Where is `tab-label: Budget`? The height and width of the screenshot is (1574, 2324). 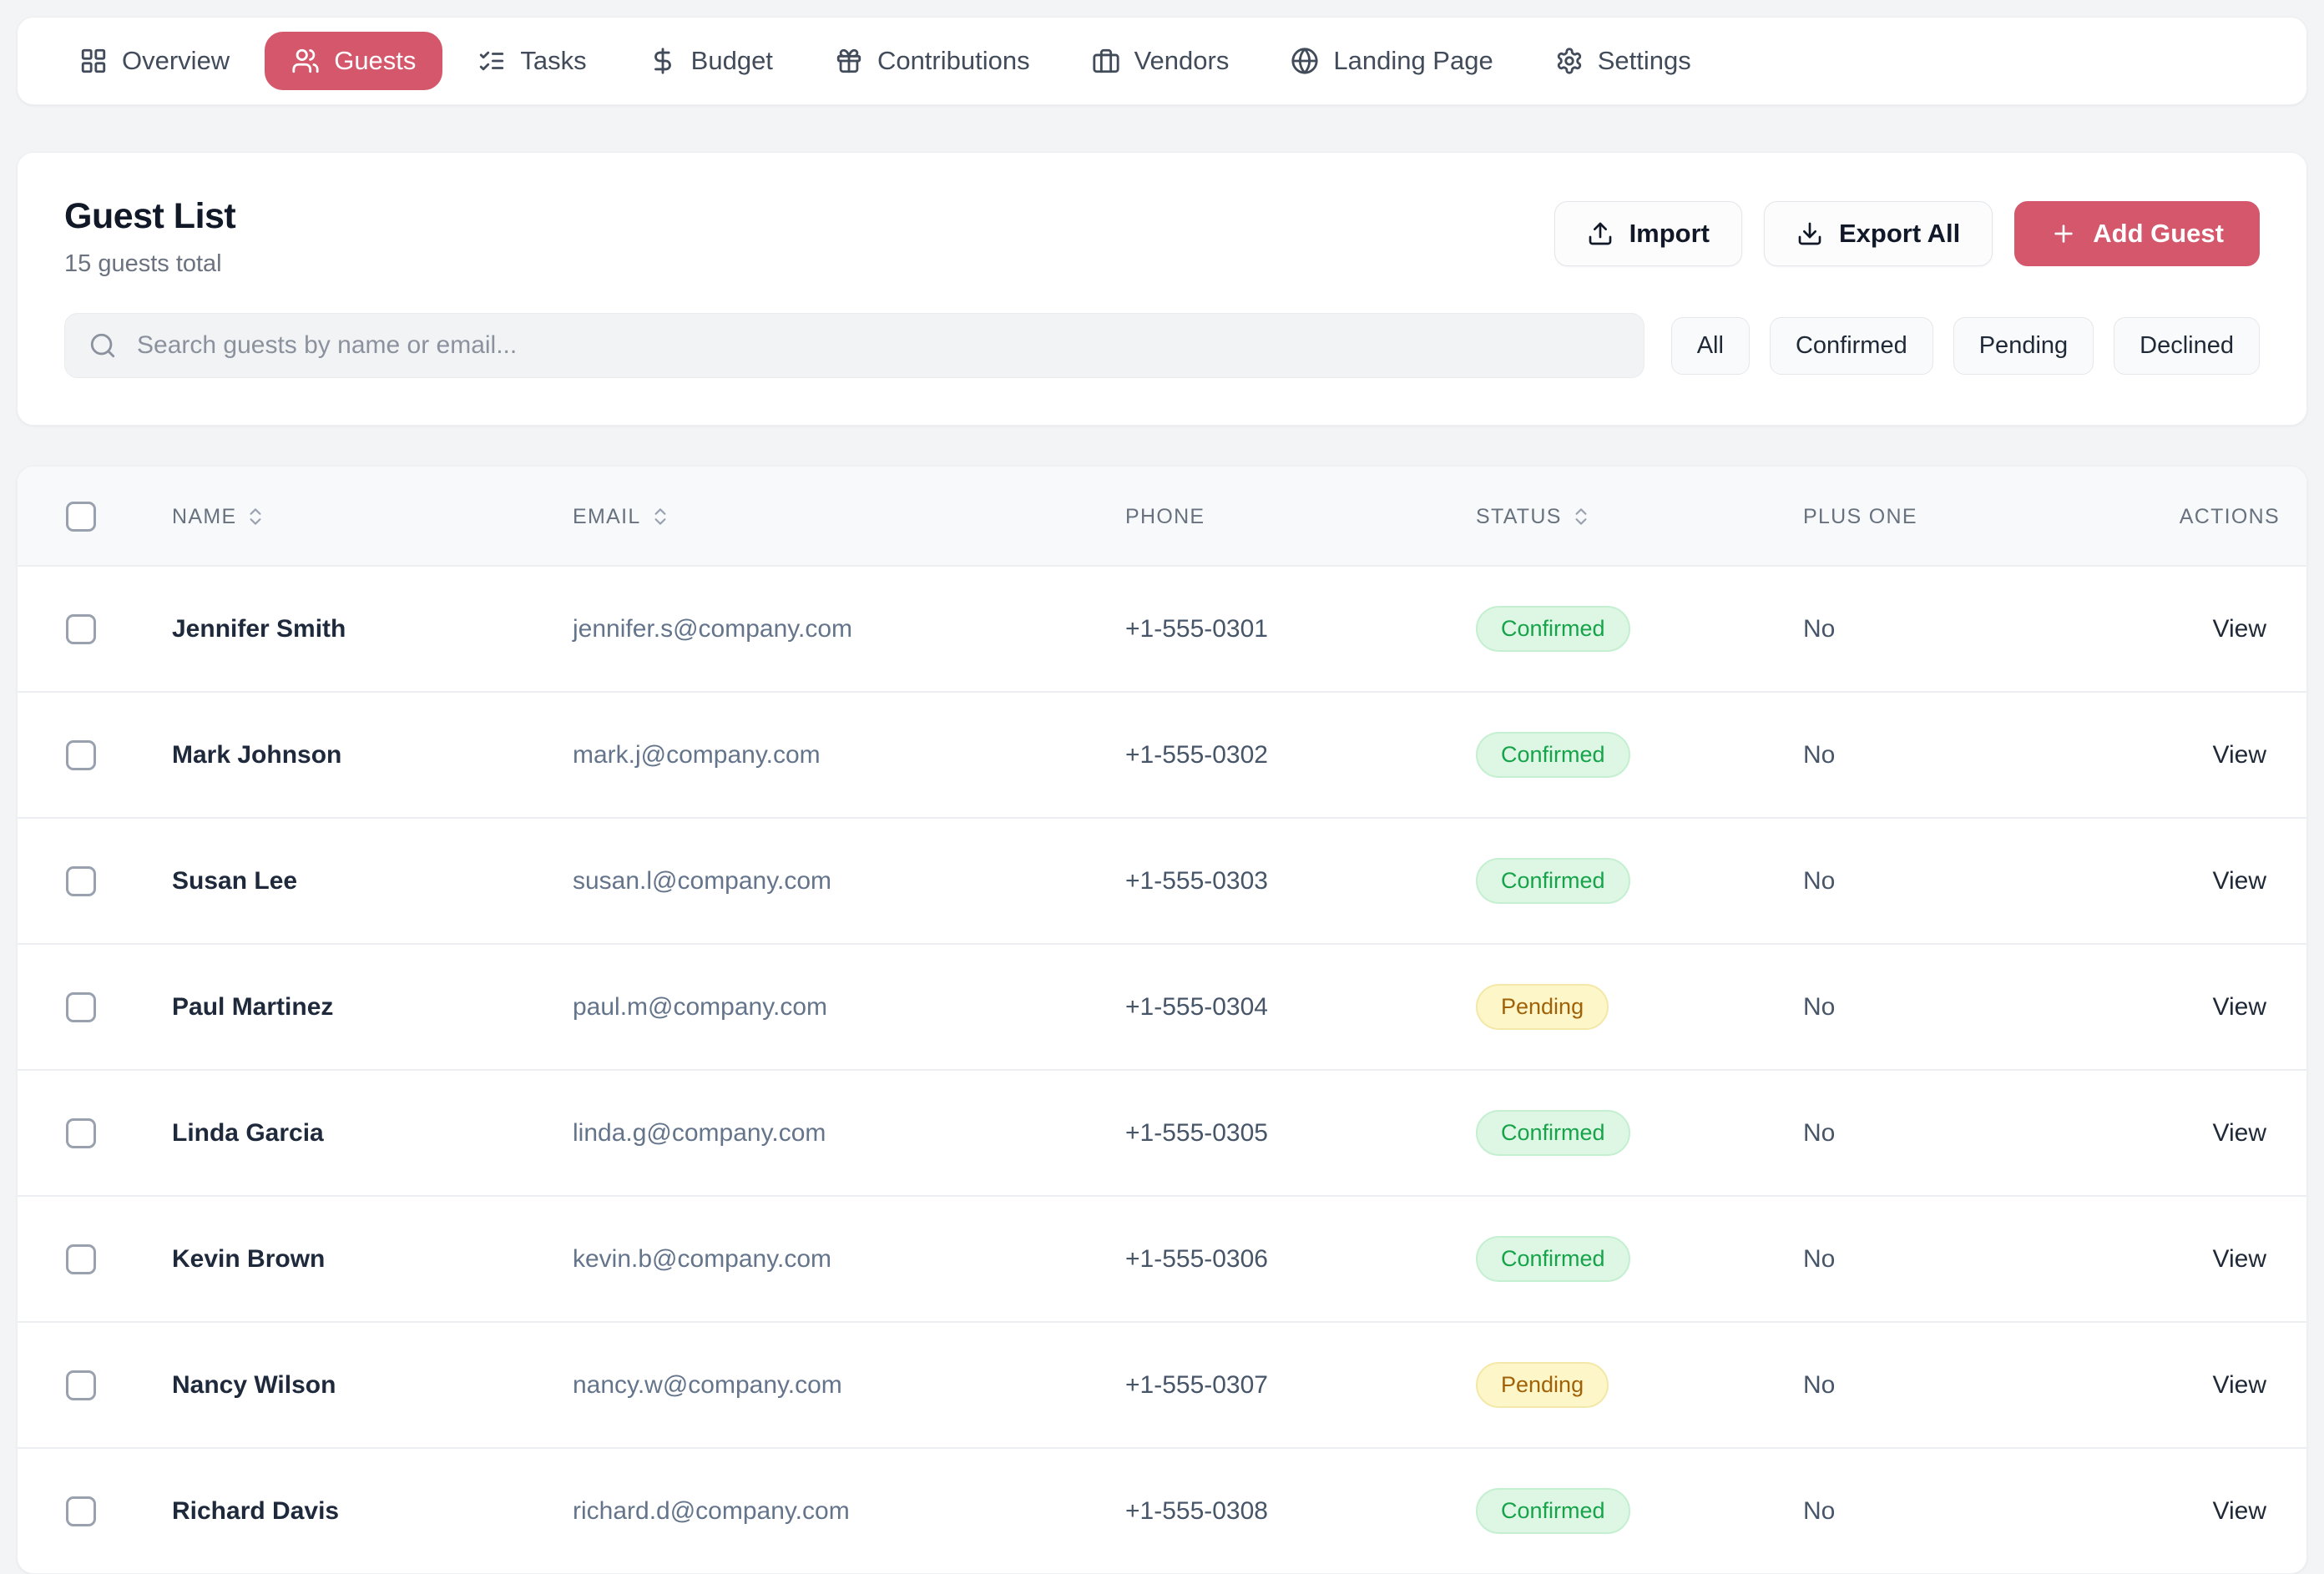 tab-label: Budget is located at coordinates (731, 60).